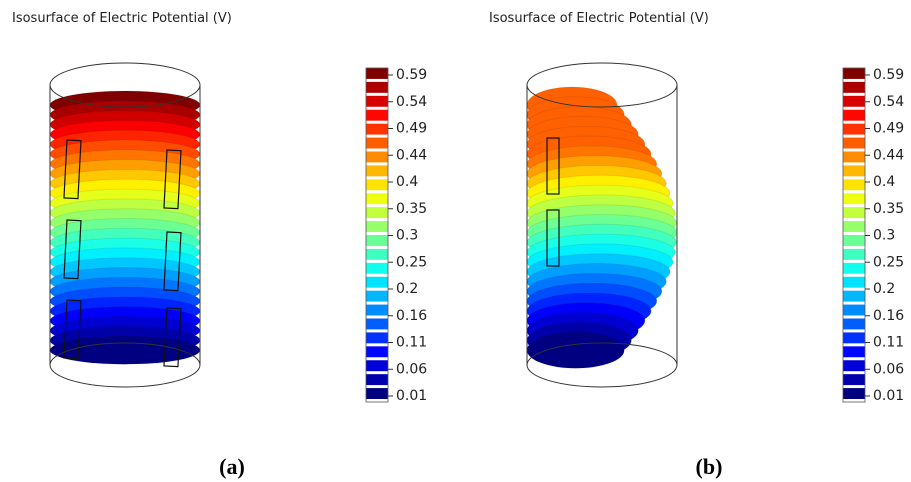 This screenshot has width=911, height=482. Describe the element at coordinates (232, 466) in the screenshot. I see `panel-caption: (a)` at that location.